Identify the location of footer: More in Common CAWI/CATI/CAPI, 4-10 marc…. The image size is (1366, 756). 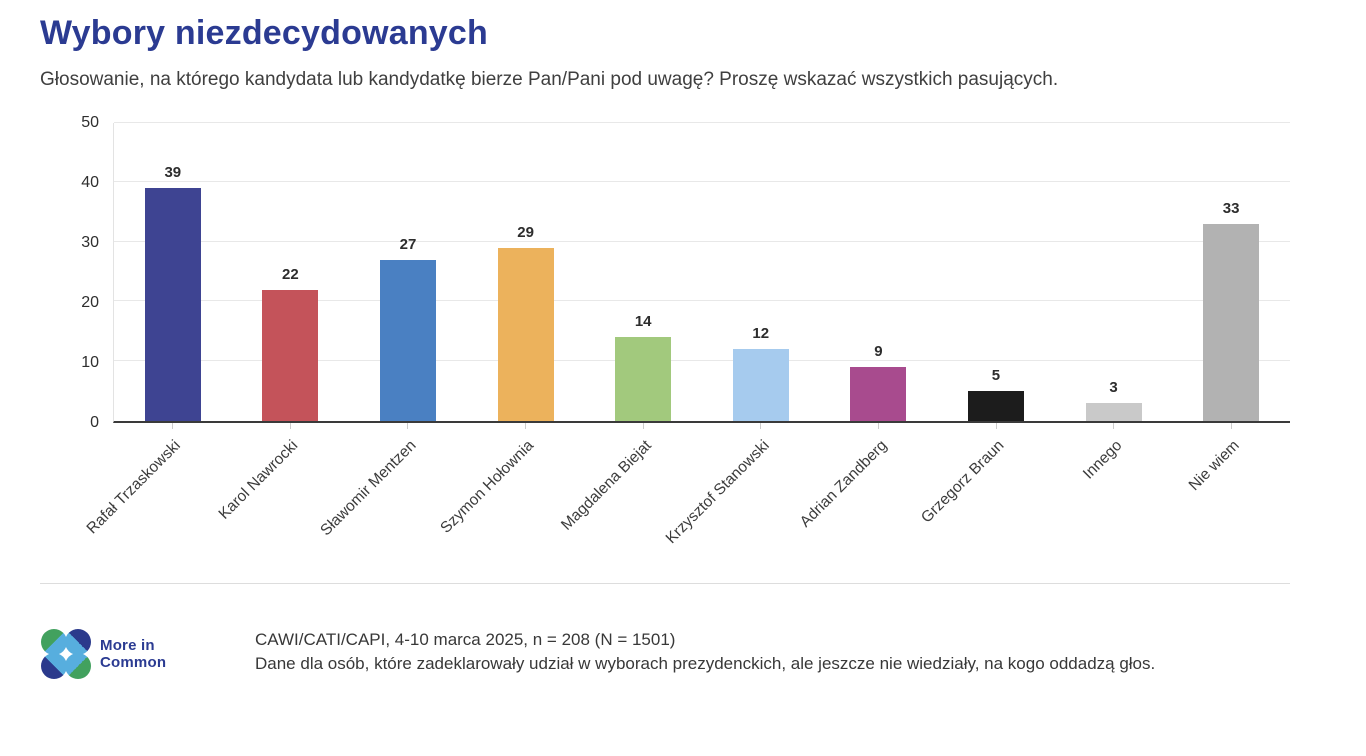
(703, 654).